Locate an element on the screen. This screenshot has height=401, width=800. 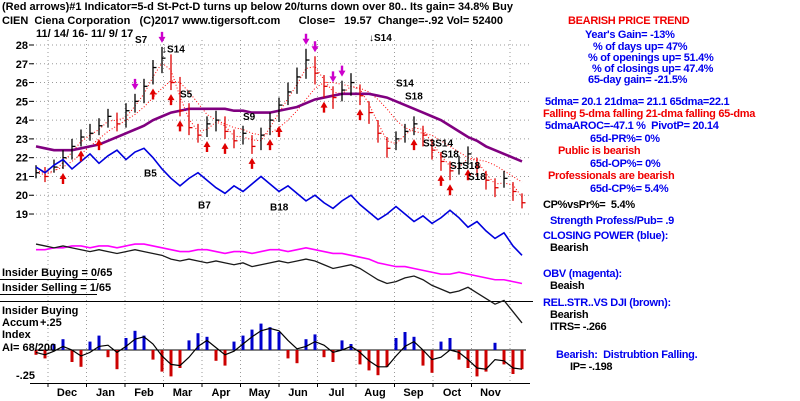
distribution-state: Bearish: Distrubtion Falling. is located at coordinates (627, 355).